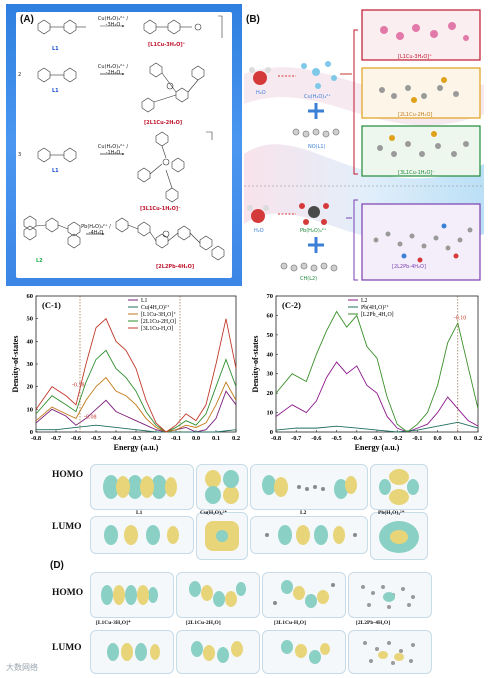 The image size is (490, 678). What do you see at coordinates (113, 22) in the screenshot?
I see `condition-row1: Cu(H₂O)₄²⁺ / -3H₂O` at bounding box center [113, 22].